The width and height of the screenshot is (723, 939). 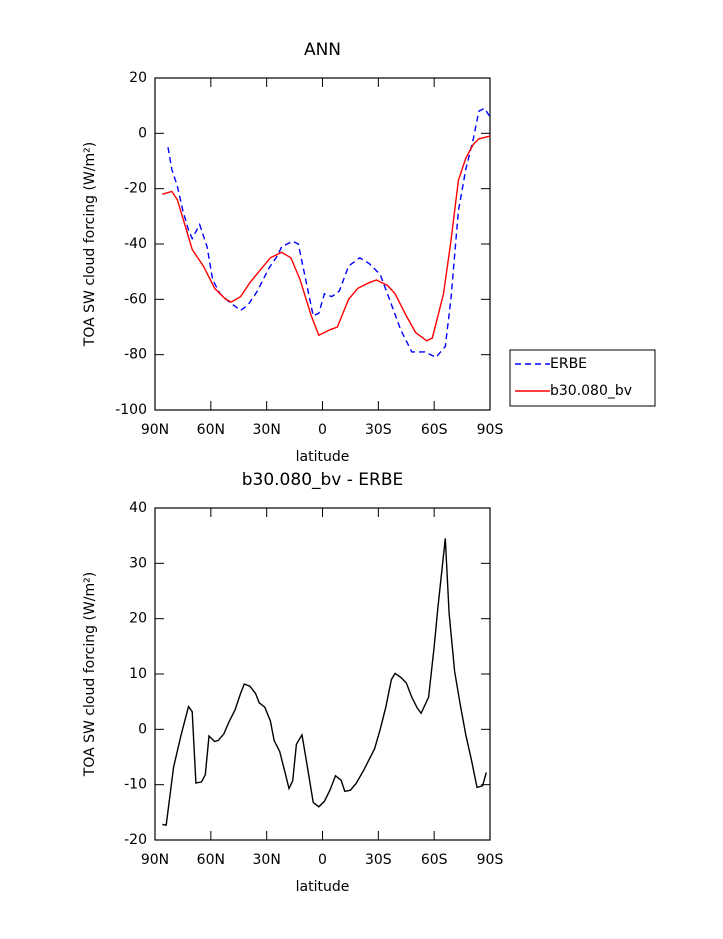 I want to click on chart-title: ANN, so click(x=322, y=50).